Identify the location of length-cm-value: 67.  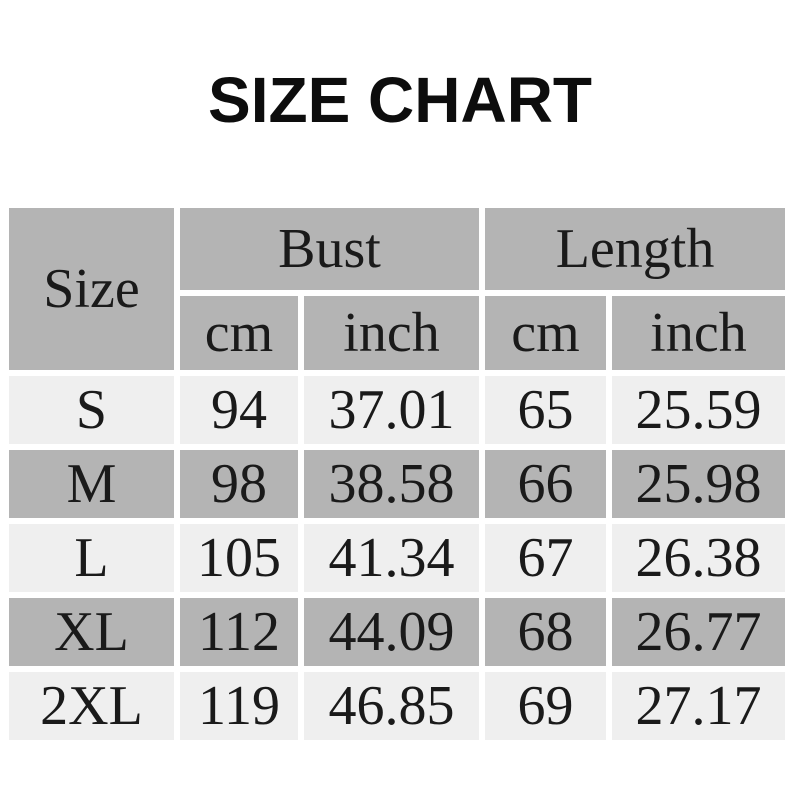
(546, 558).